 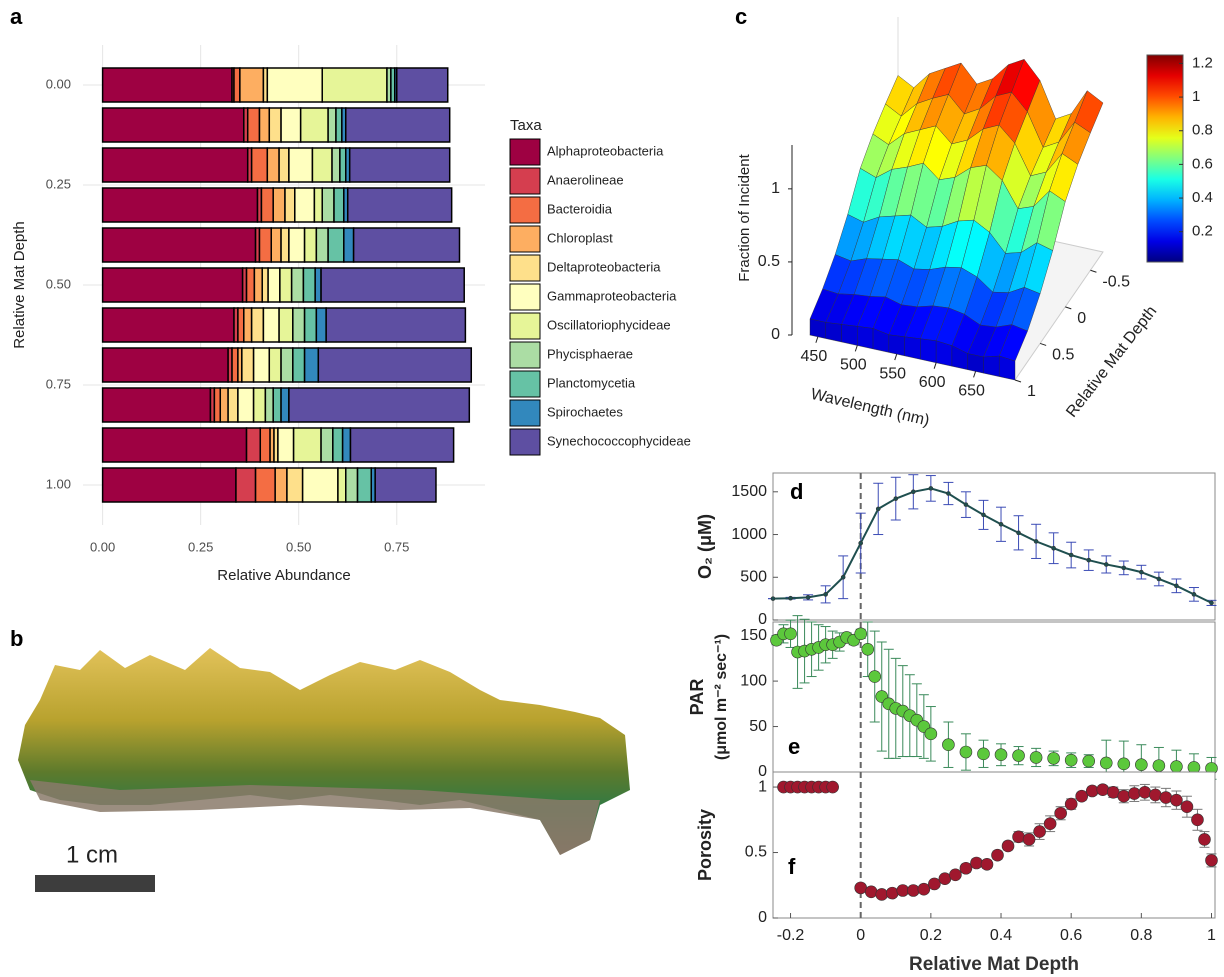 What do you see at coordinates (102, 546) in the screenshot?
I see `x-tick-label: 0.00` at bounding box center [102, 546].